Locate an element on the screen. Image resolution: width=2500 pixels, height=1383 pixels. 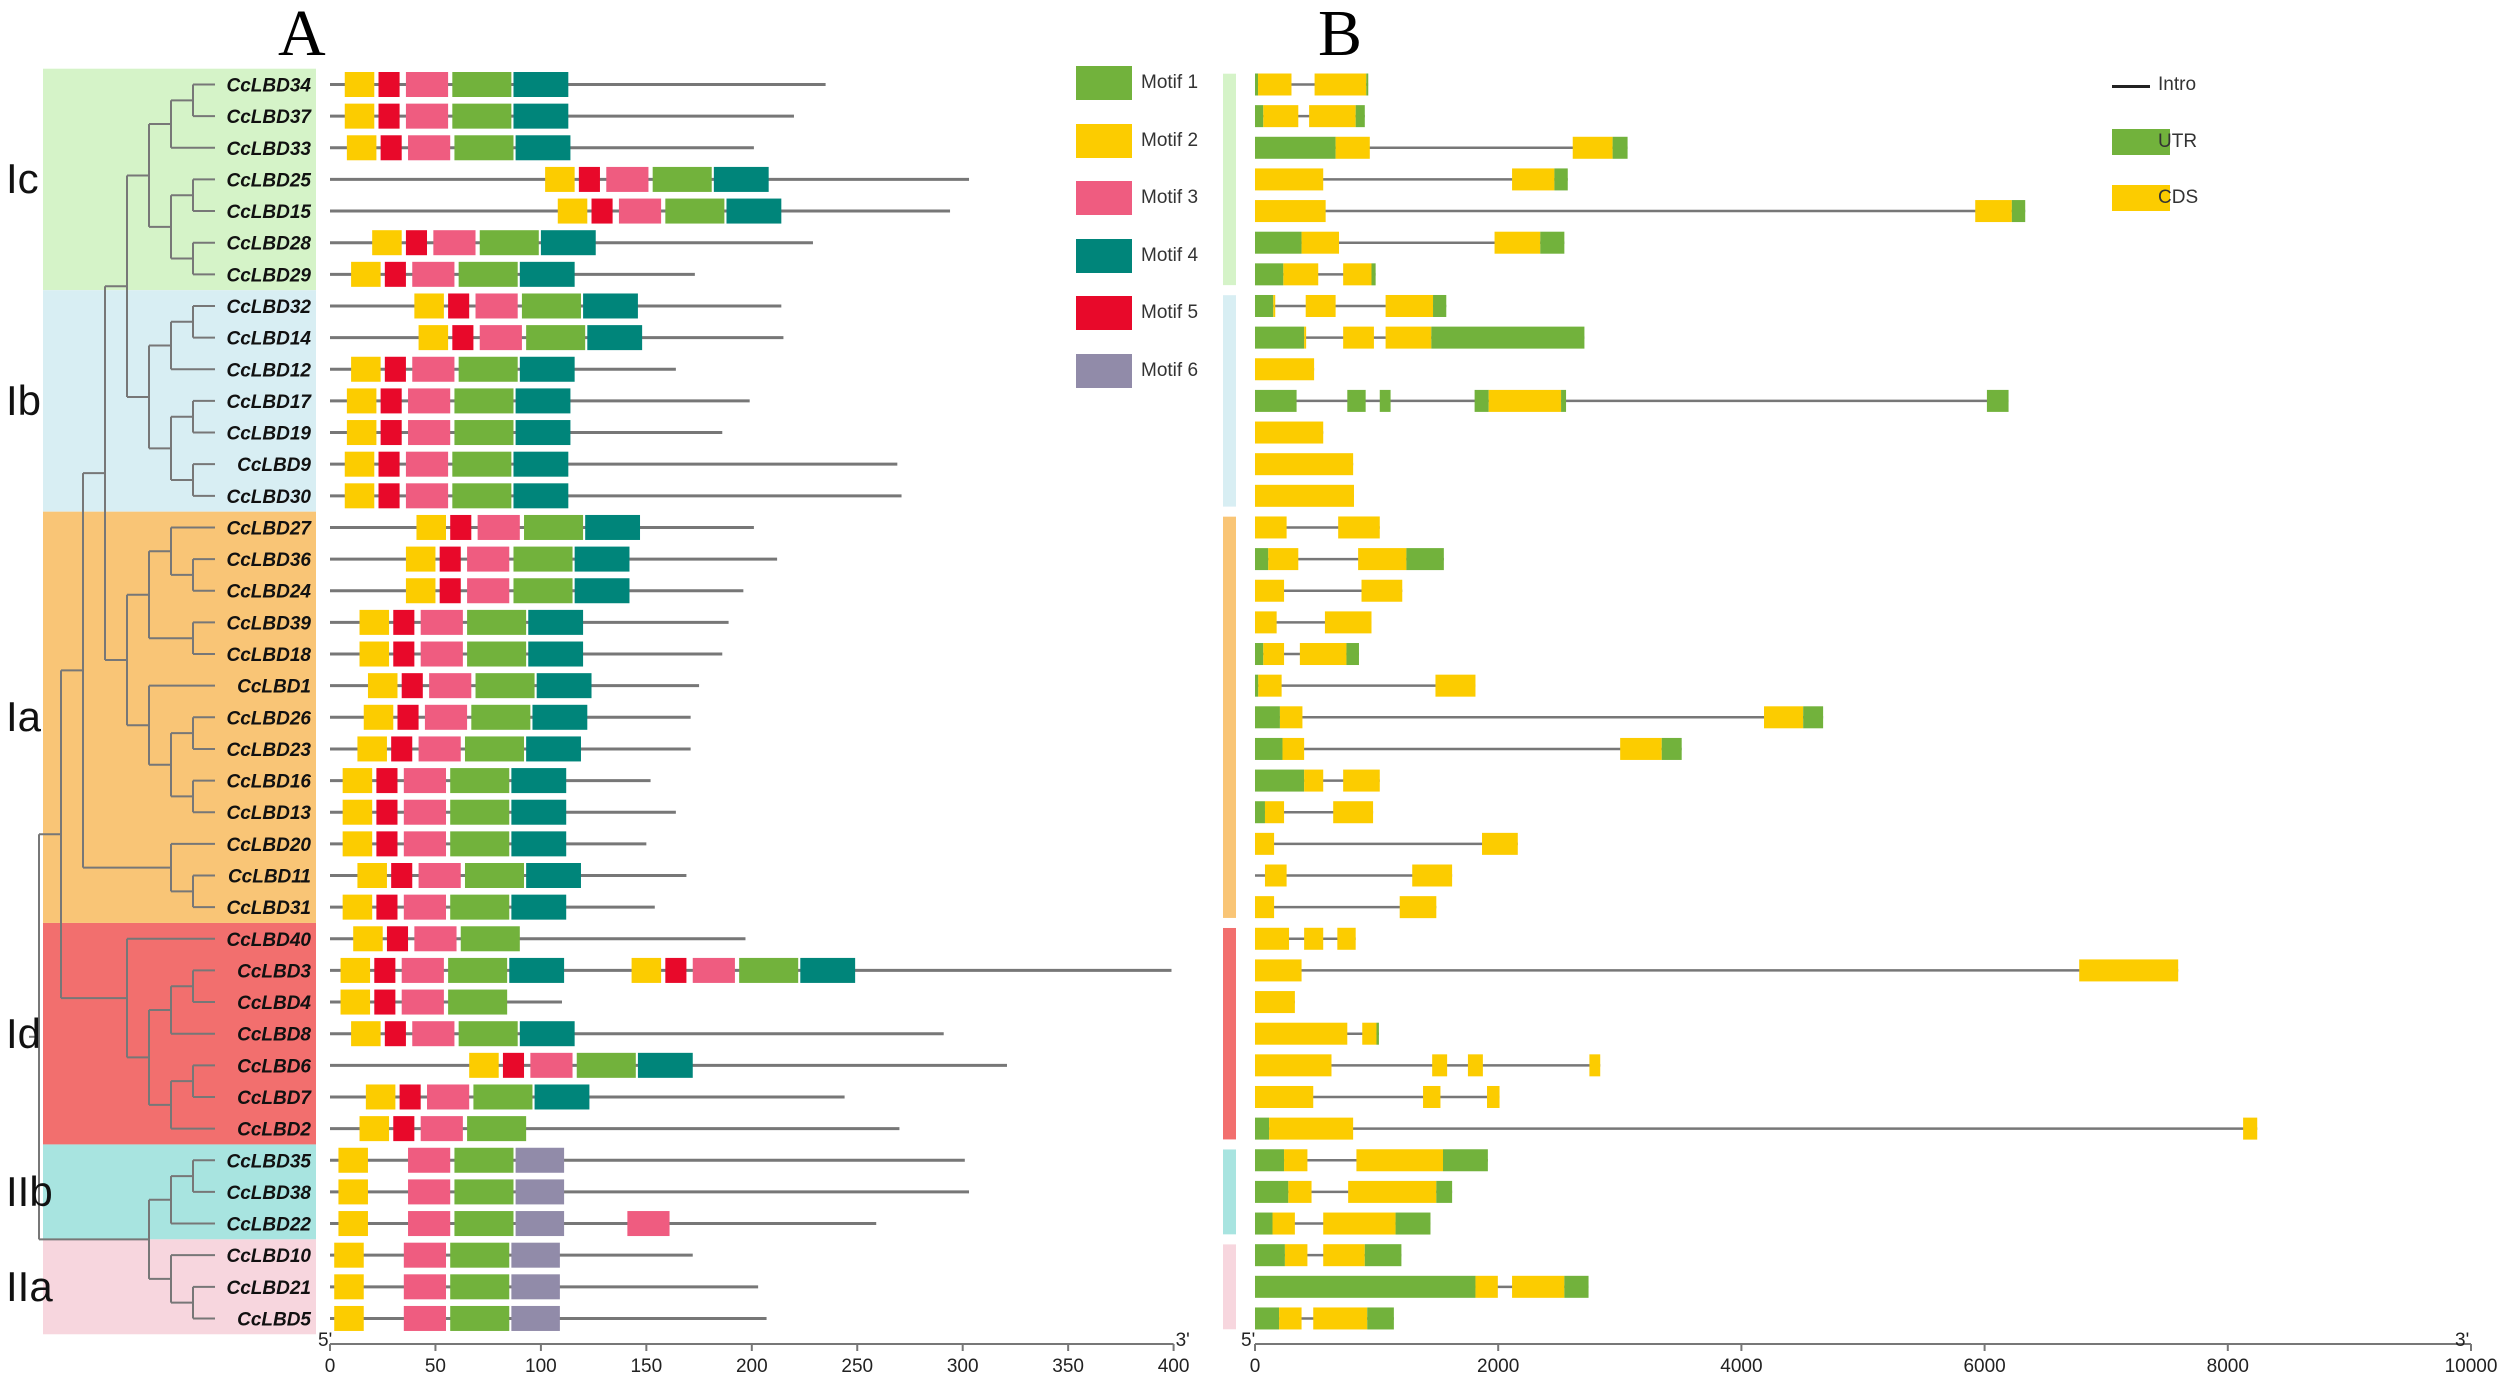
gene-label: CcLBD25 is located at coordinates (269, 180).